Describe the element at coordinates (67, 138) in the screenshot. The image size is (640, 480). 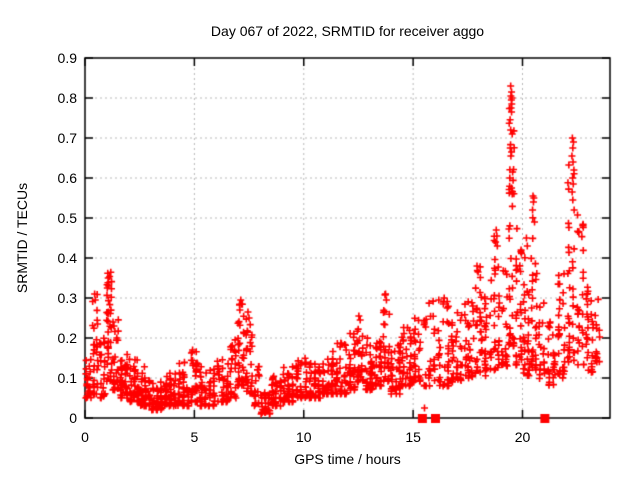
I see `y-tick-label: 0.7` at that location.